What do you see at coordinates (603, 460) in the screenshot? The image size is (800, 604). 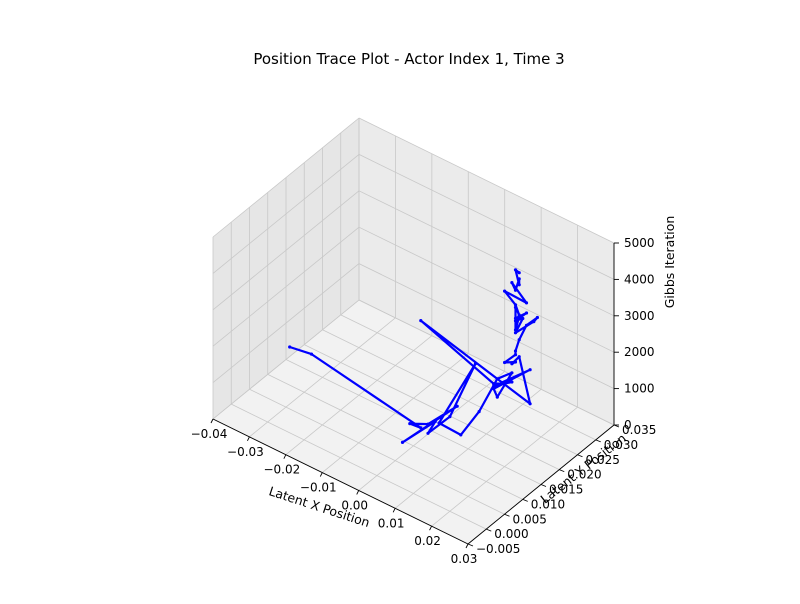 I see `y-tick-label: 0.025` at bounding box center [603, 460].